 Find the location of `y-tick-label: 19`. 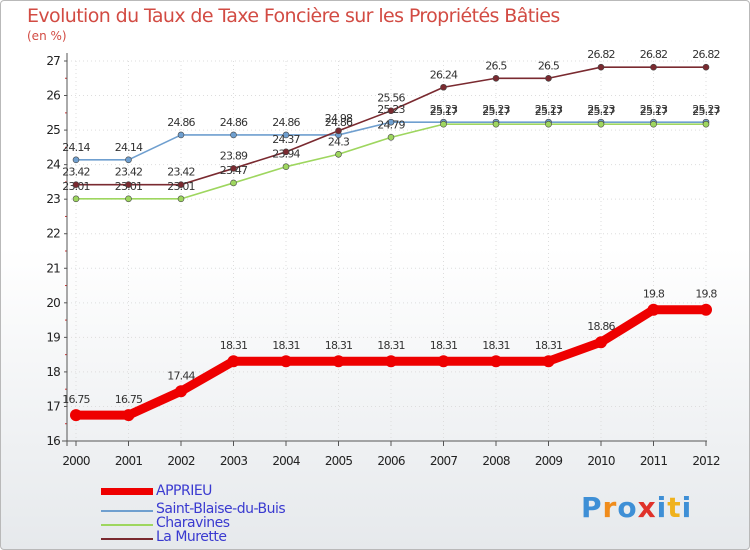

y-tick-label: 19 is located at coordinates (53, 337).